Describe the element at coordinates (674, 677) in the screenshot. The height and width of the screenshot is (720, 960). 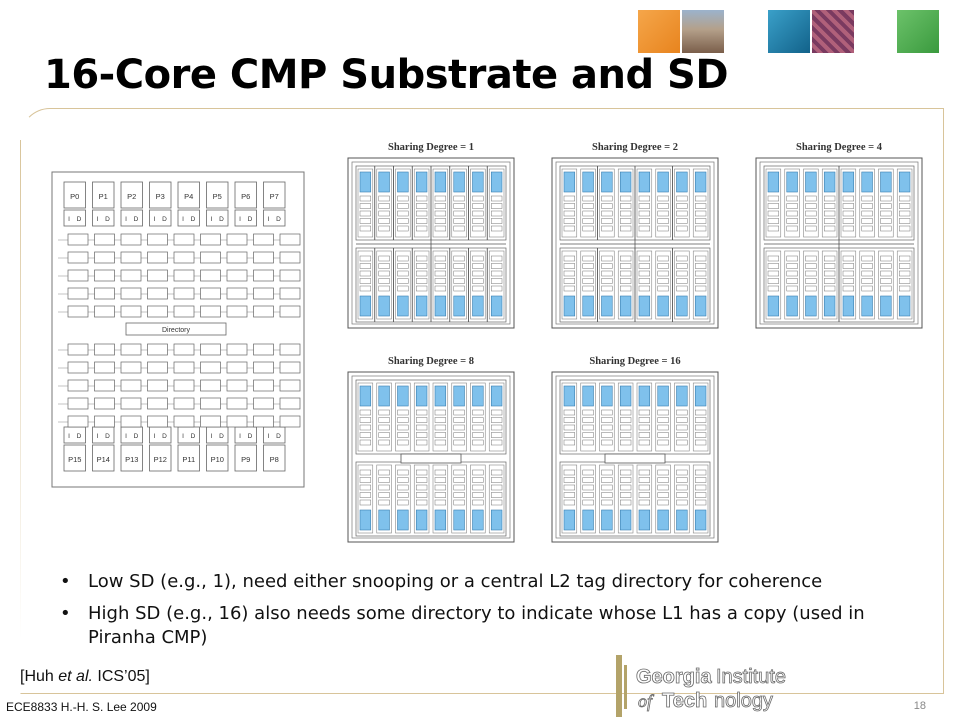
I see `logo-georgia: Georgia` at that location.